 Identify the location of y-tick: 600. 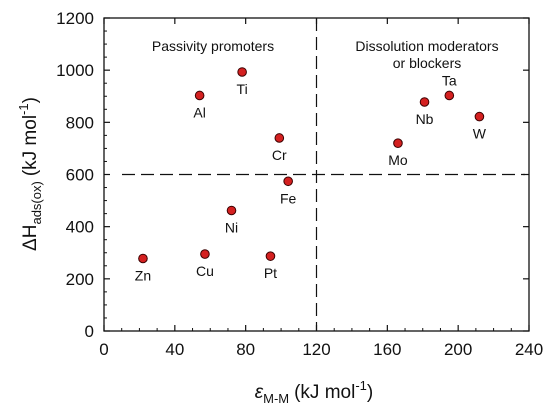
(297, 190).